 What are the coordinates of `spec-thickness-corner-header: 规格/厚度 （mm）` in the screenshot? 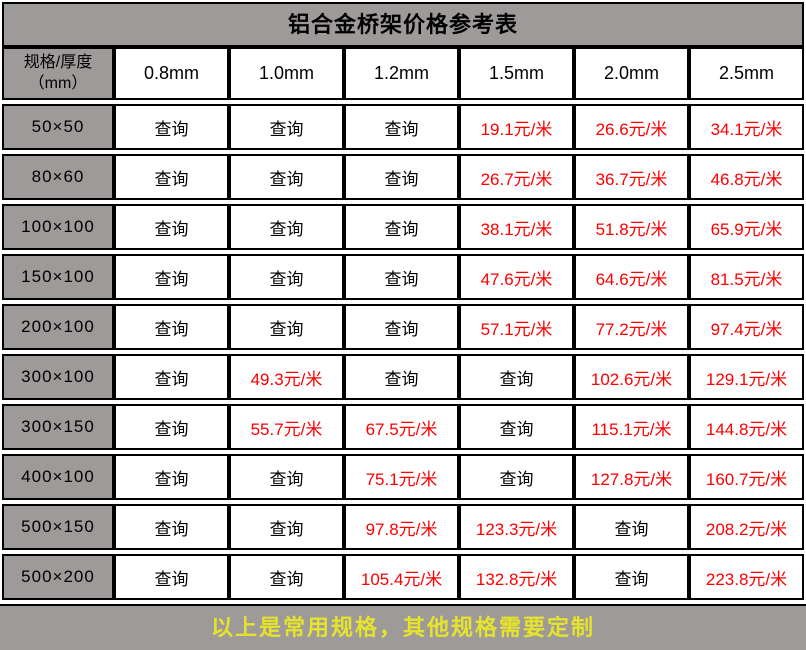 It's located at (58, 73).